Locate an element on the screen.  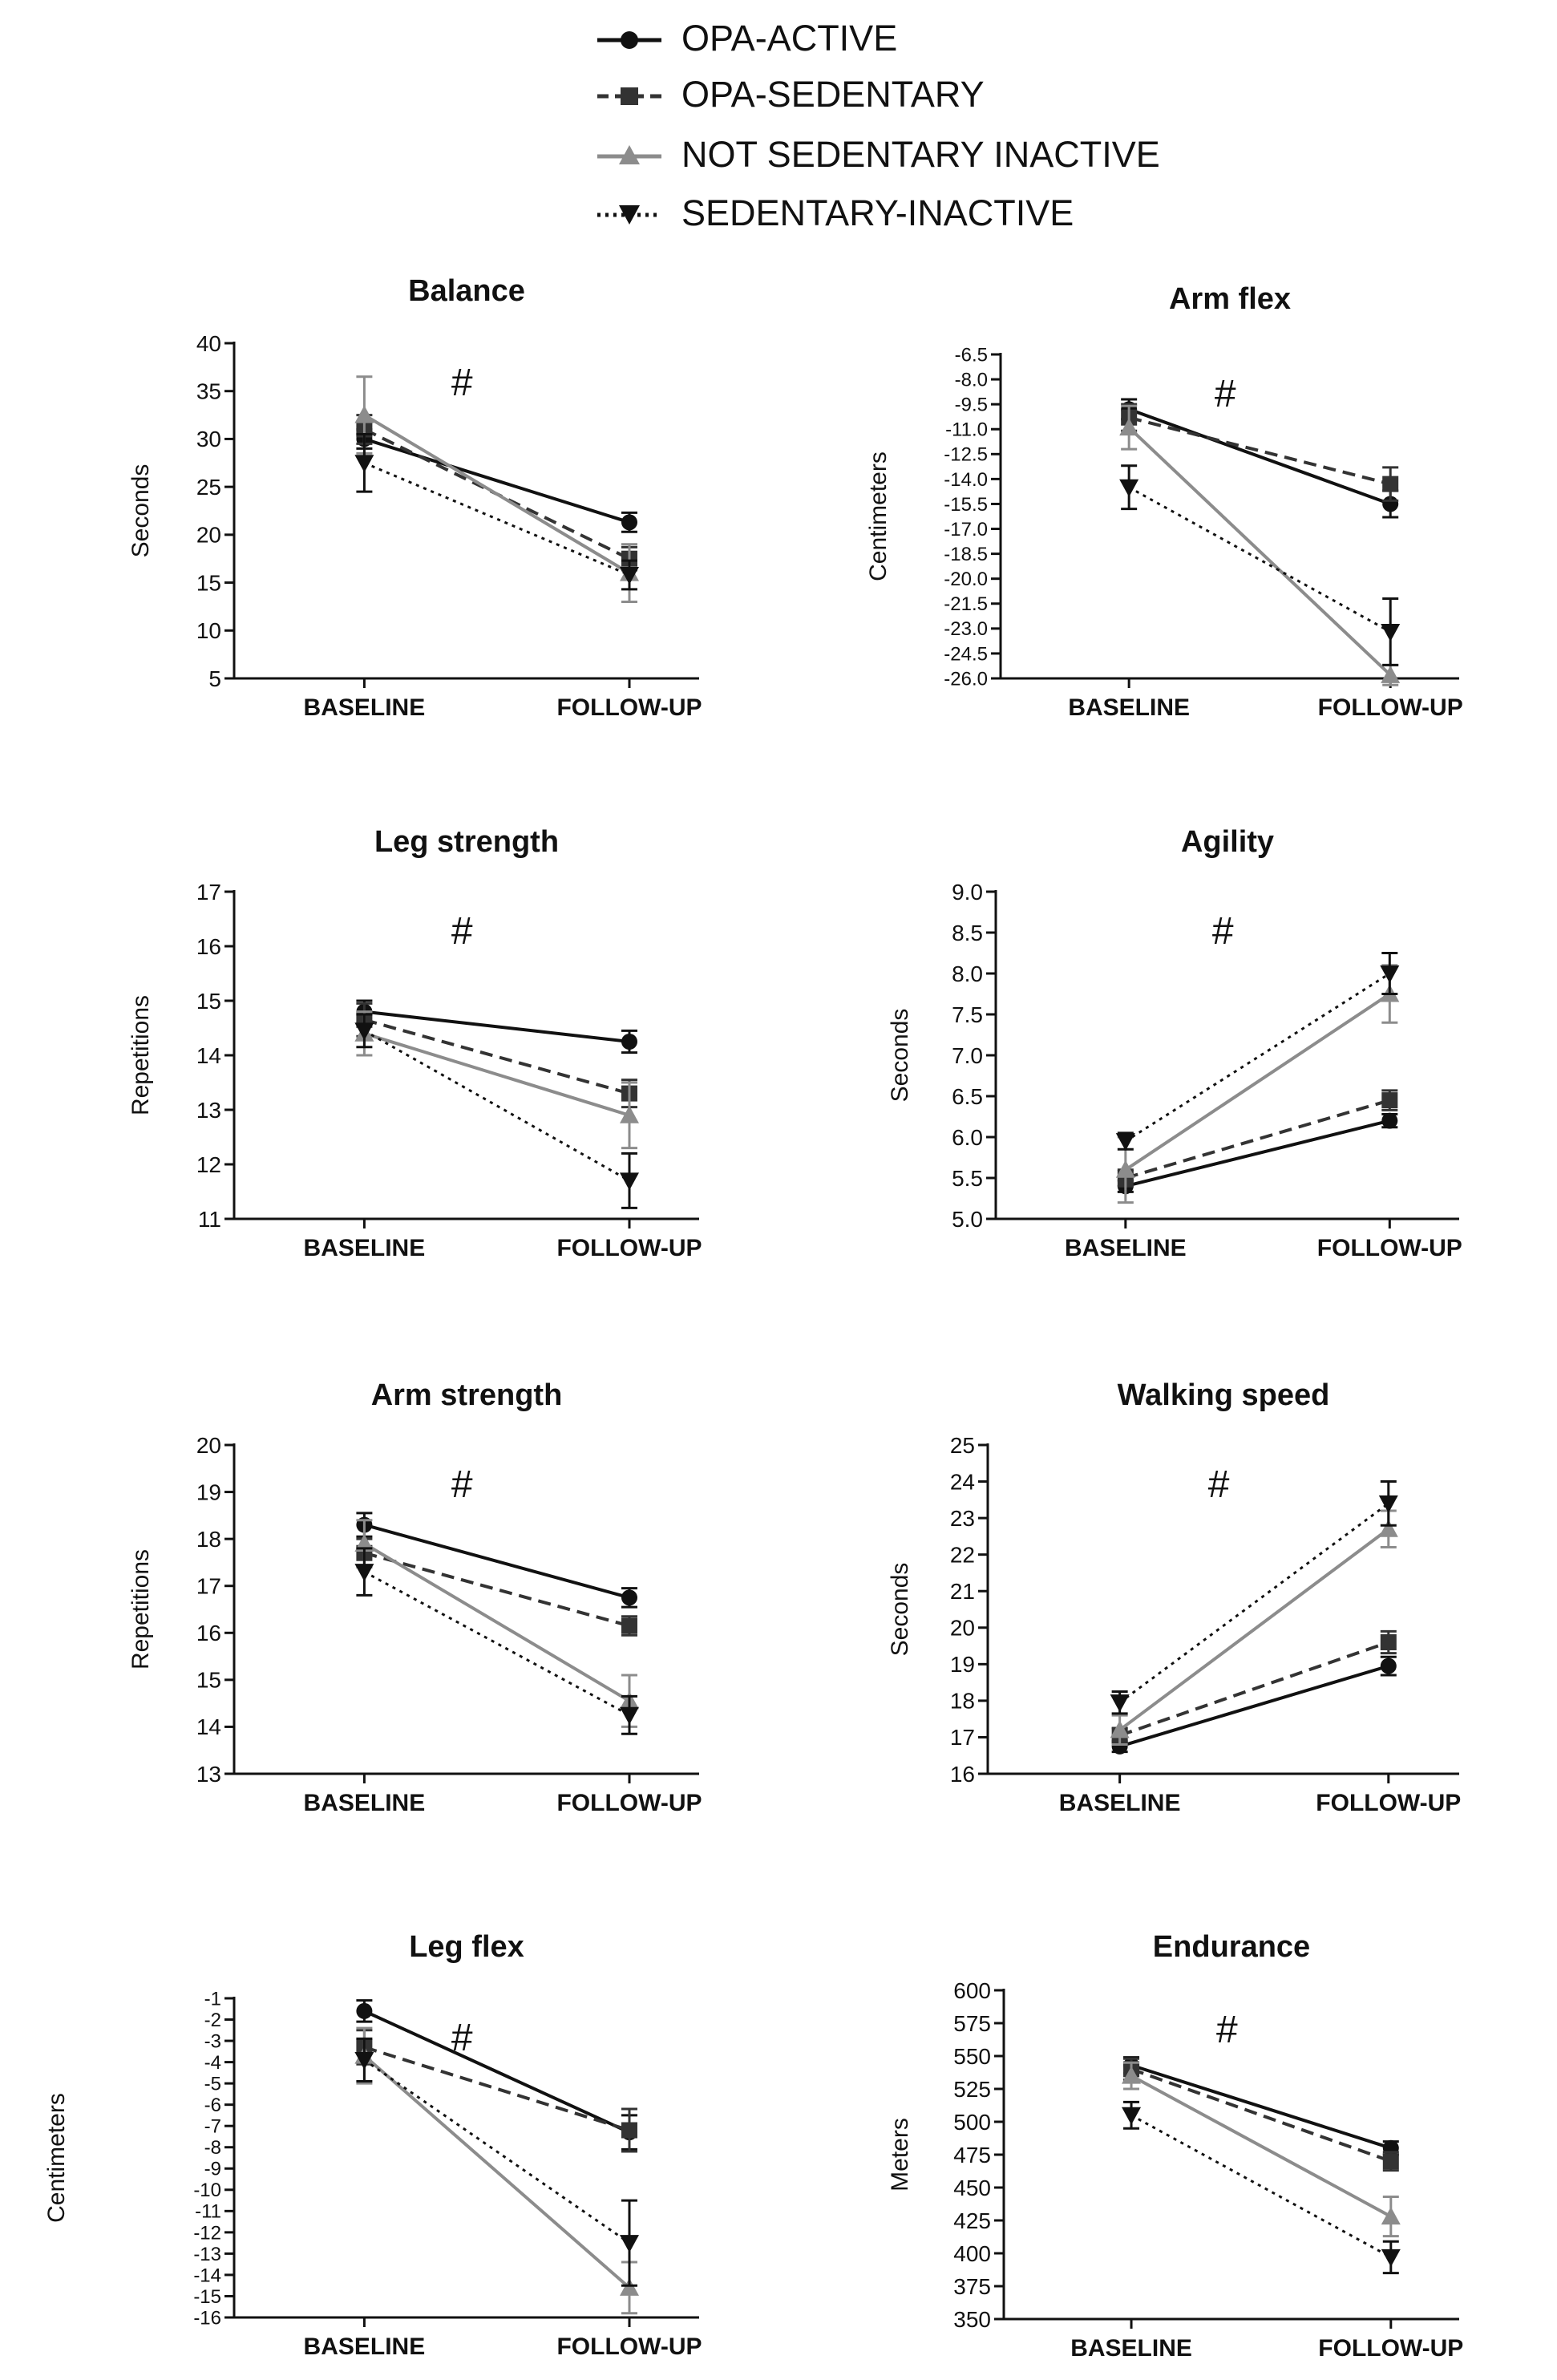
y-tick-label: -9.5 is located at coordinates (972, 405).